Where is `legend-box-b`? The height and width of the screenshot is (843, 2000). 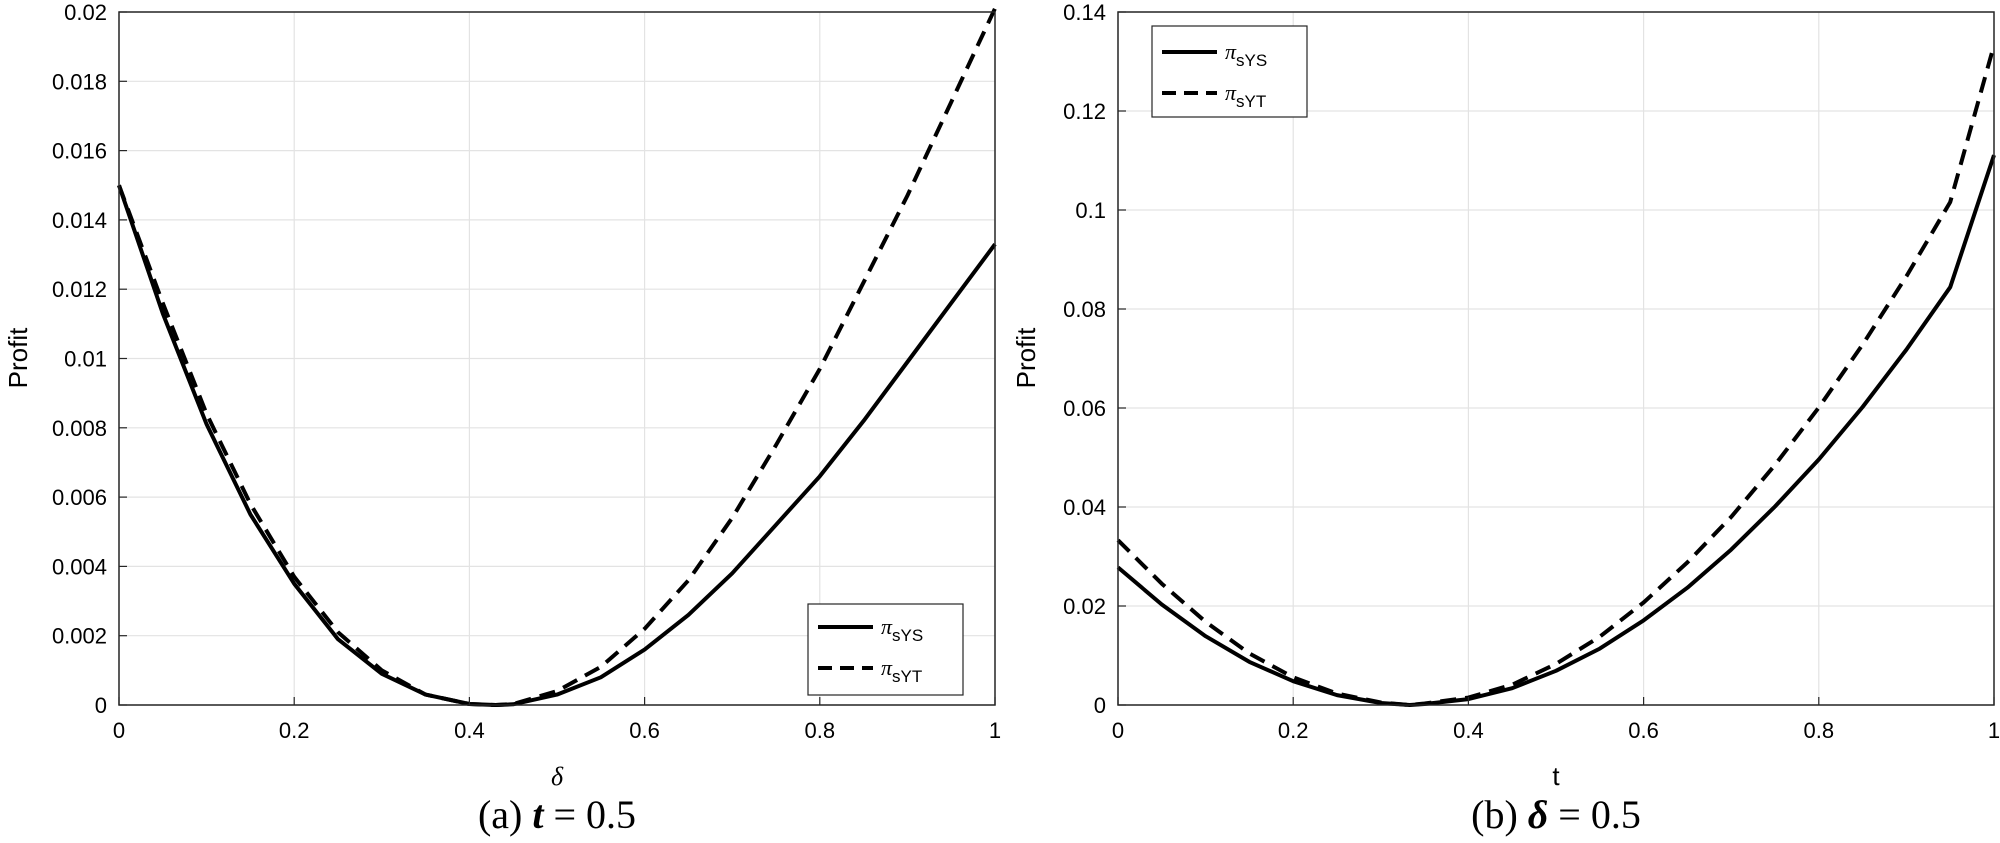
legend-box-b is located at coordinates (1229, 71).